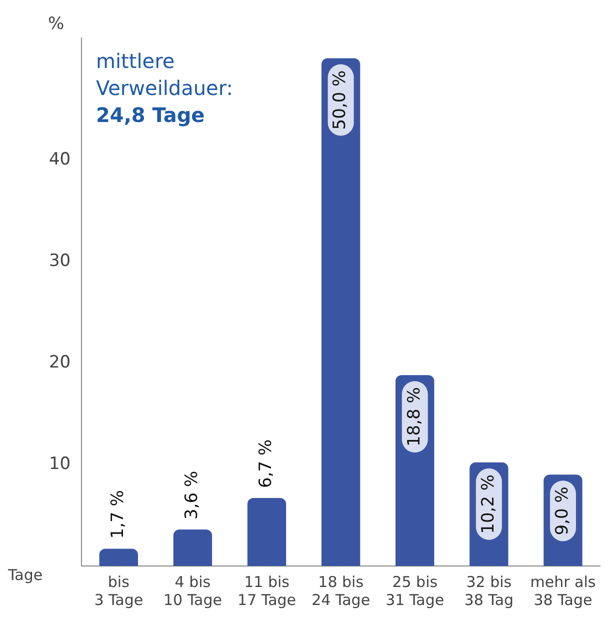 The width and height of the screenshot is (614, 626). Describe the element at coordinates (267, 590) in the screenshot. I see `x-tick-label: 11 bis 17 Tage` at that location.